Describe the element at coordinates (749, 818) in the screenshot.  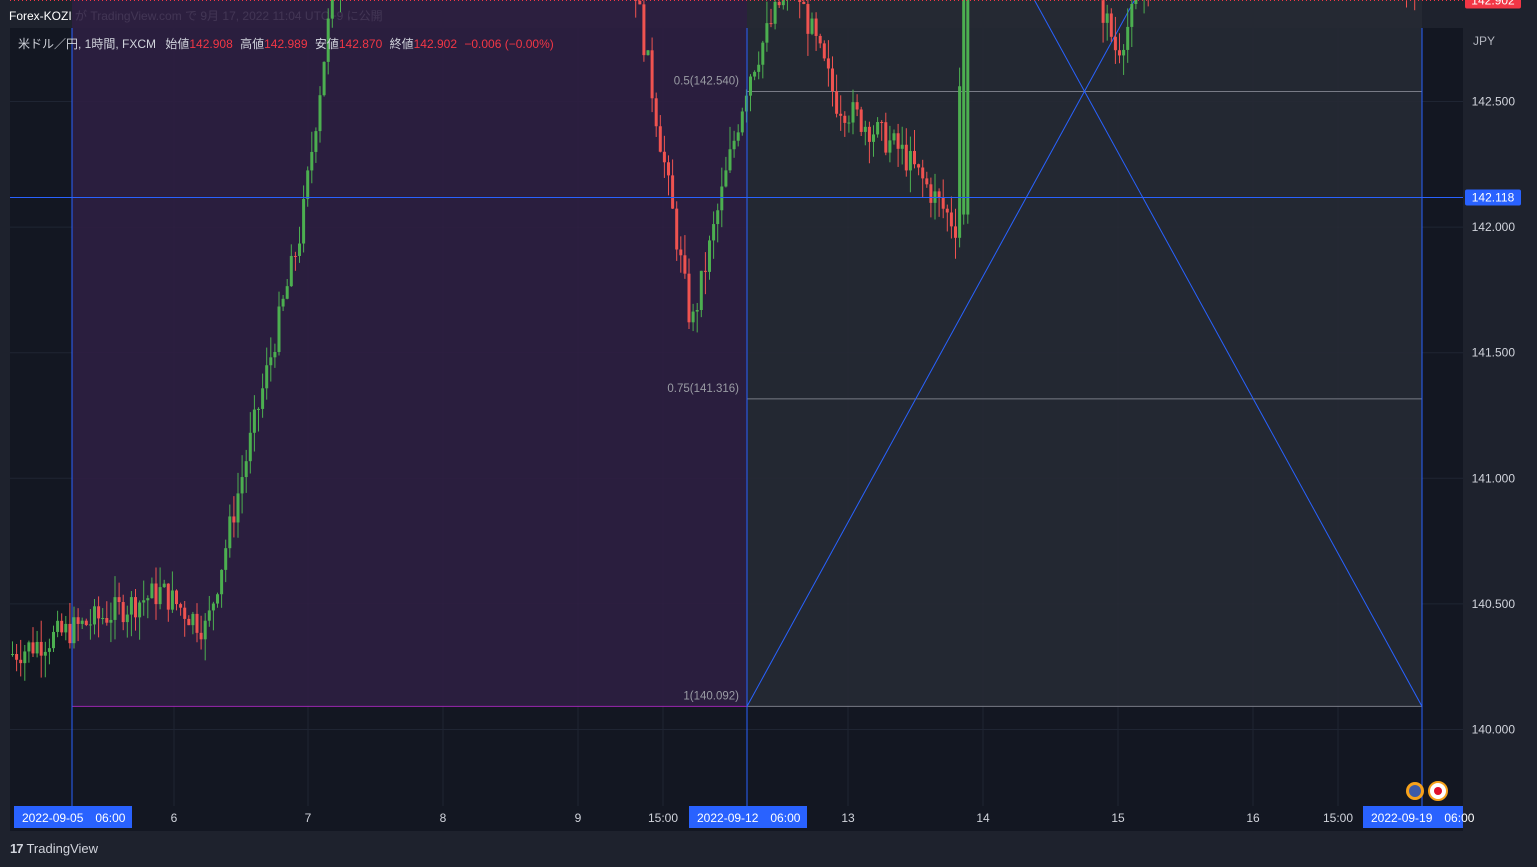
I see `time-highlight-label: 2022-09-12 06:00` at that location.